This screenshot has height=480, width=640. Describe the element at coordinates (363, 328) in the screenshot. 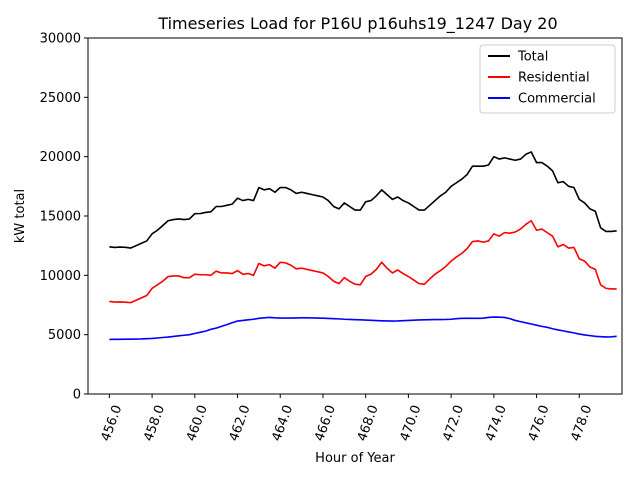

I see `series-line-commercial` at that location.